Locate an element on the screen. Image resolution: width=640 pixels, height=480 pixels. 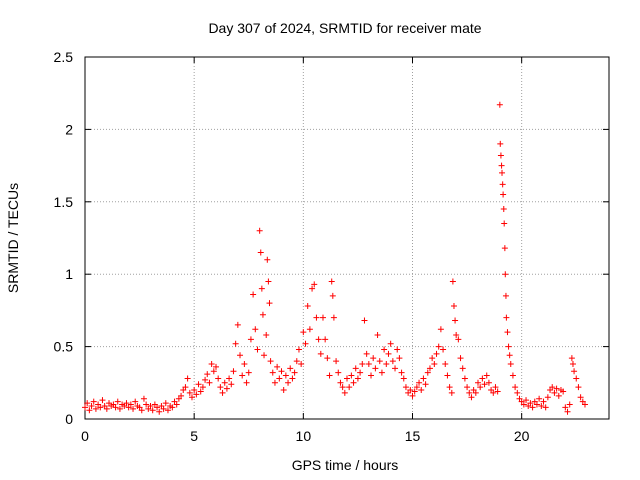
x-tick-label: 10 is located at coordinates (304, 436).